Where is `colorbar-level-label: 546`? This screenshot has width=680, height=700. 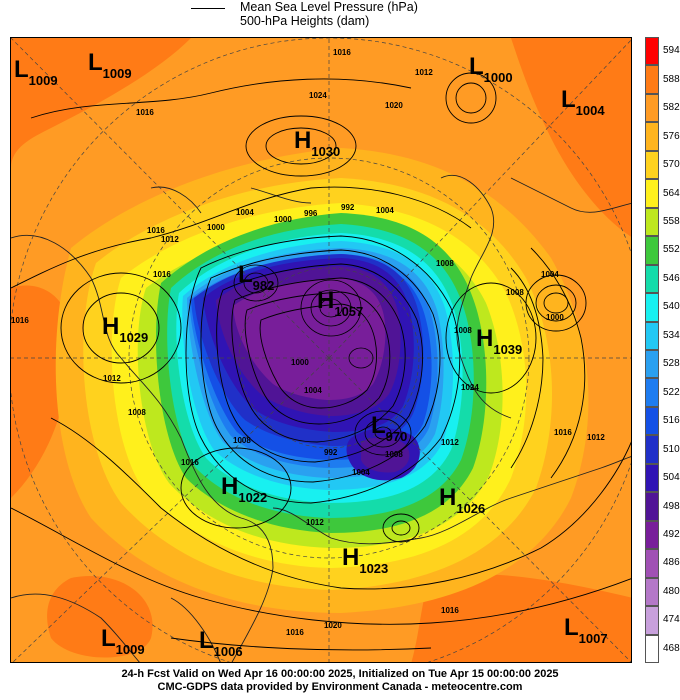
colorbar-level-label: 546 is located at coordinates (671, 278).